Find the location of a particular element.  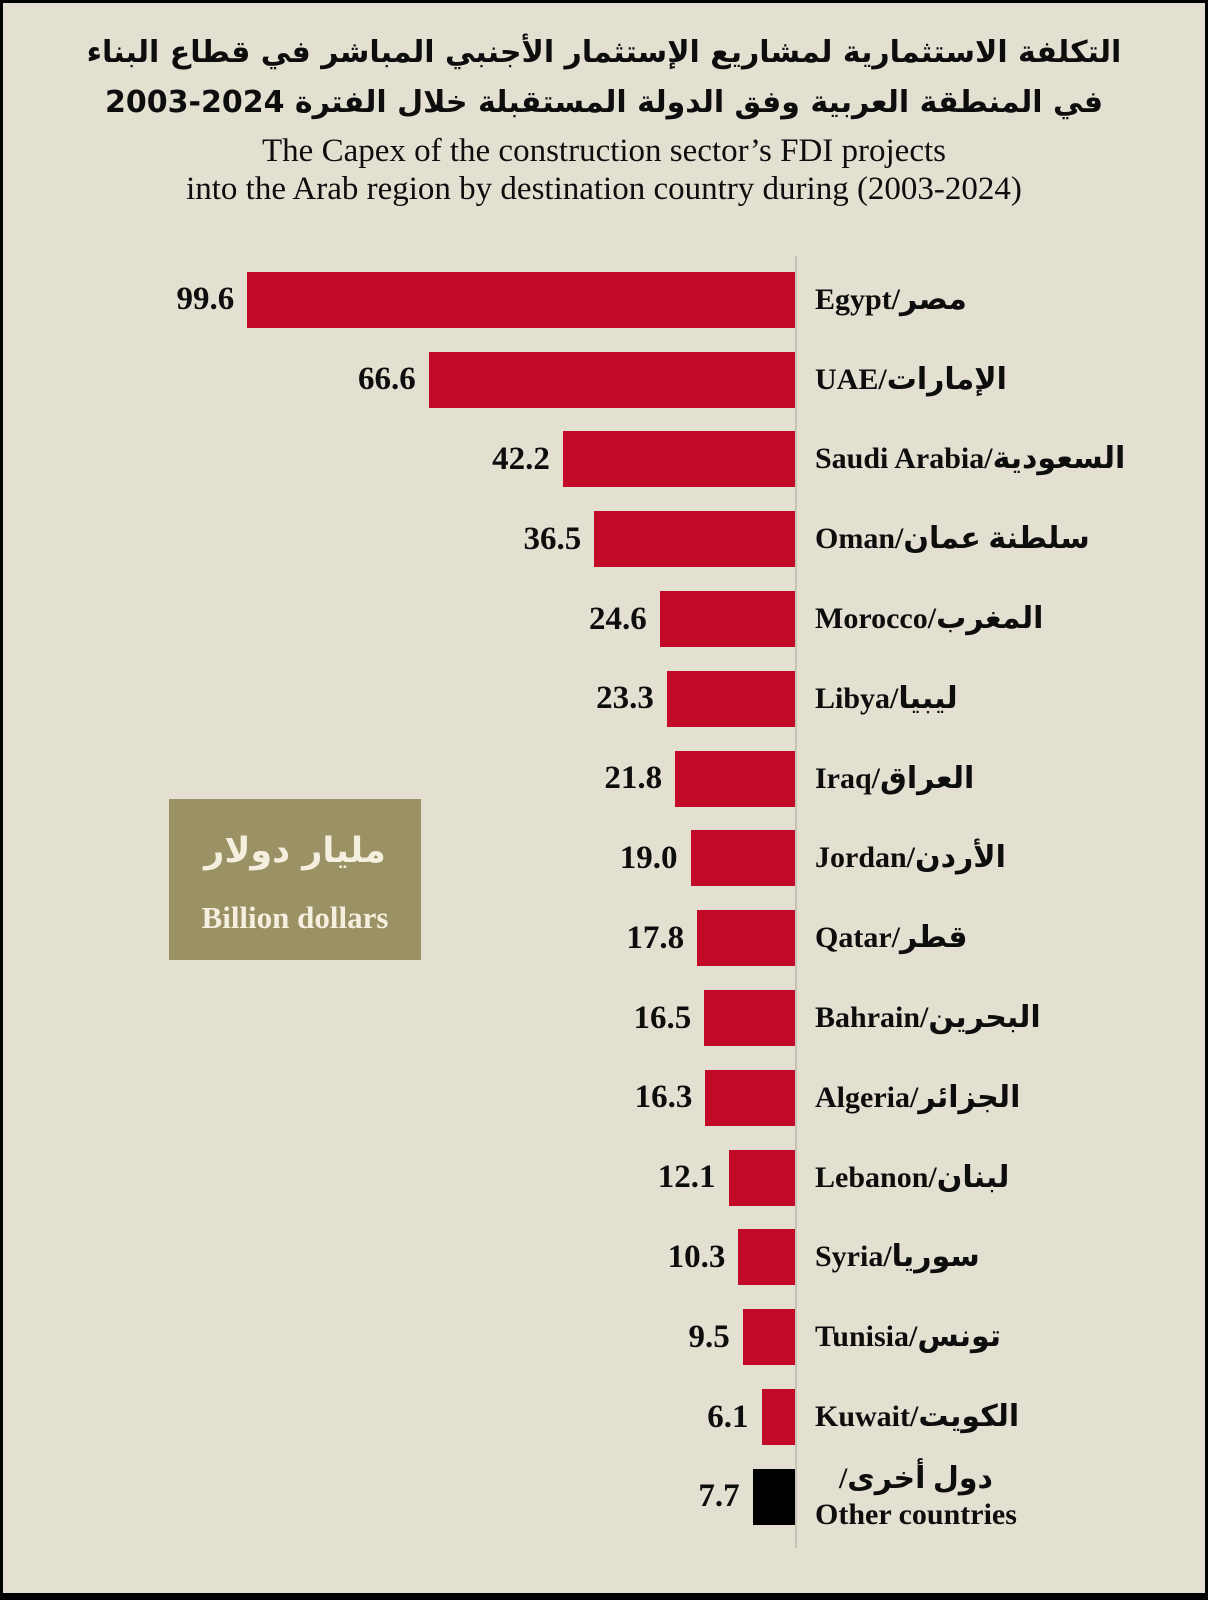

unit-legend-box: مليار دولار Billion dollars is located at coordinates (295, 879).